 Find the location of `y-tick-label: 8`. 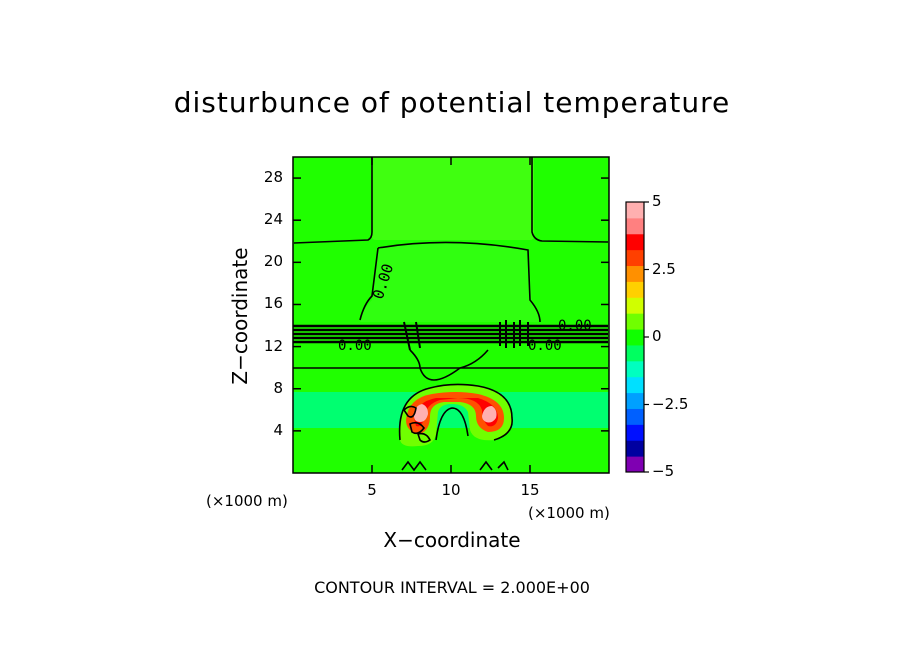

y-tick-label: 8 is located at coordinates (278, 387).